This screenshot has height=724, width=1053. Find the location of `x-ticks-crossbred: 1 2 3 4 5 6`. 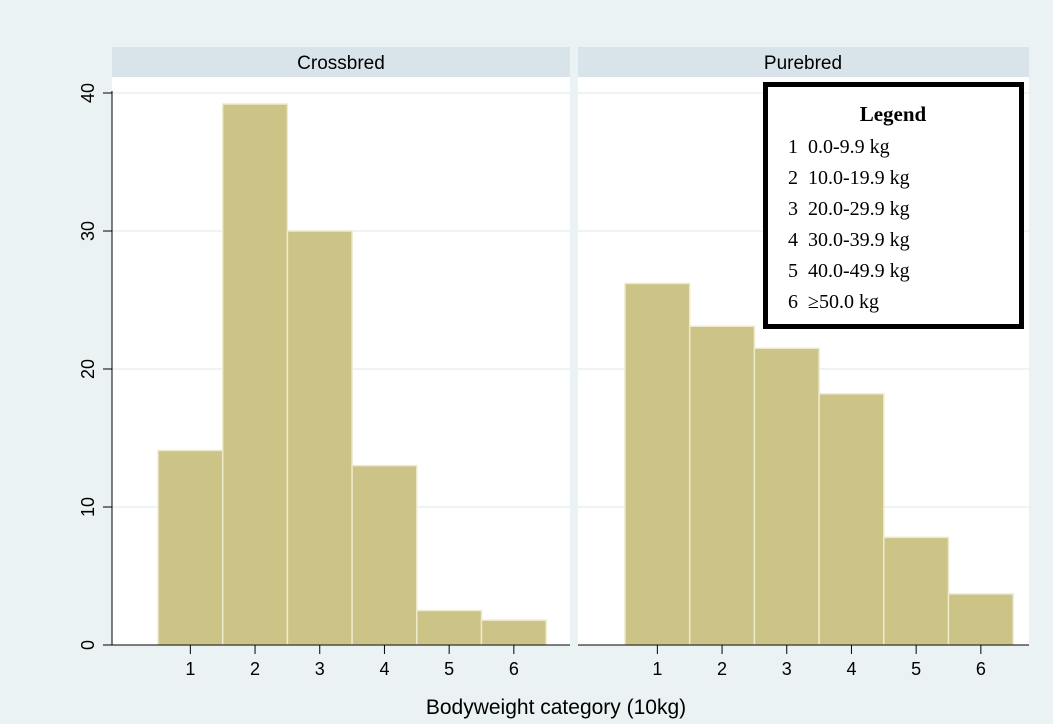

x-ticks-crossbred: 1 2 3 4 5 6 is located at coordinates (341, 661).